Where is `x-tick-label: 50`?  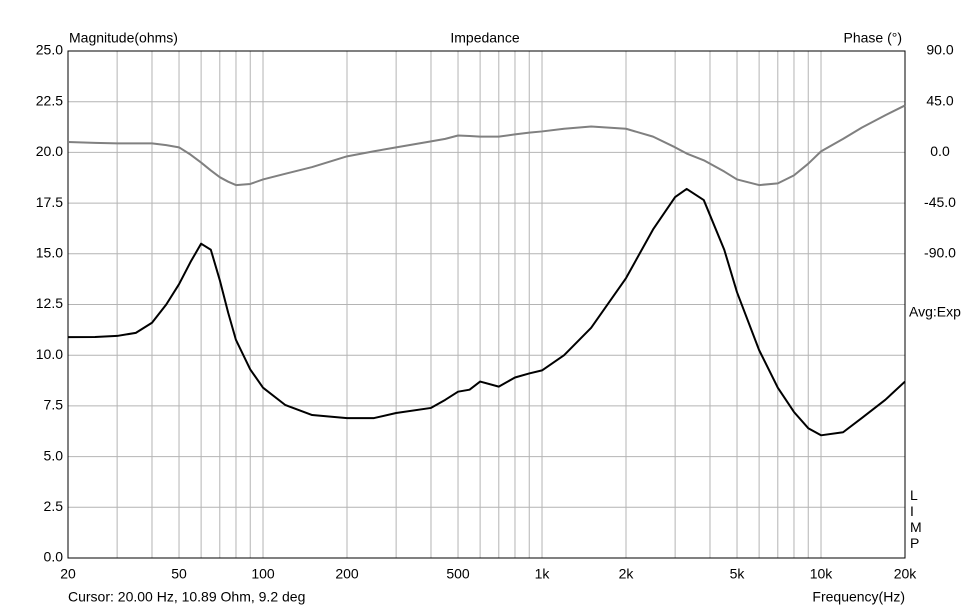
x-tick-label: 50 is located at coordinates (179, 574).